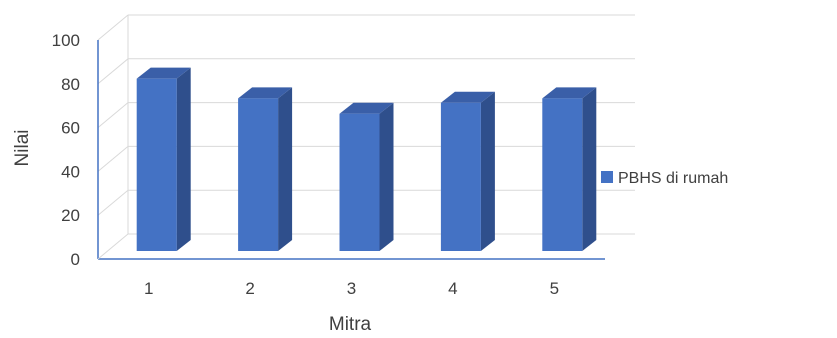  Describe the element at coordinates (554, 288) in the screenshot. I see `x-tick-label: 5` at that location.